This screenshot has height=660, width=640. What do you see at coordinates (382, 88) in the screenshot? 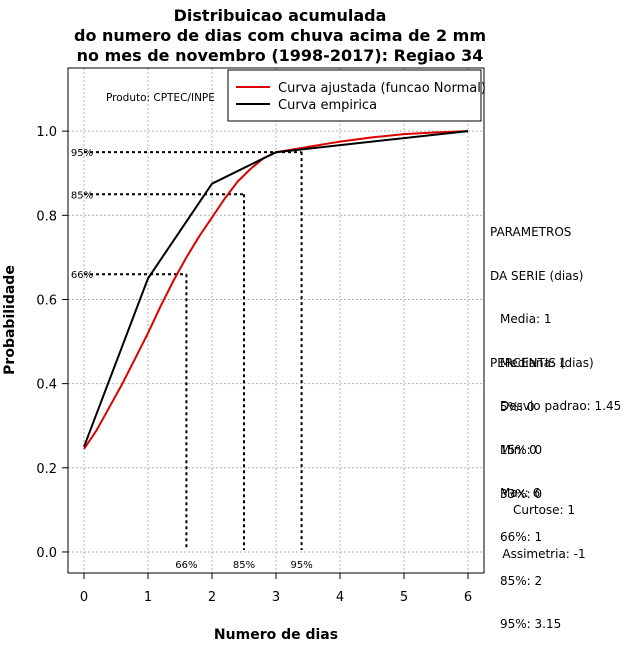
I see `legend-label-fitted: Curva ajustada (funcao Normal)` at bounding box center [382, 88].